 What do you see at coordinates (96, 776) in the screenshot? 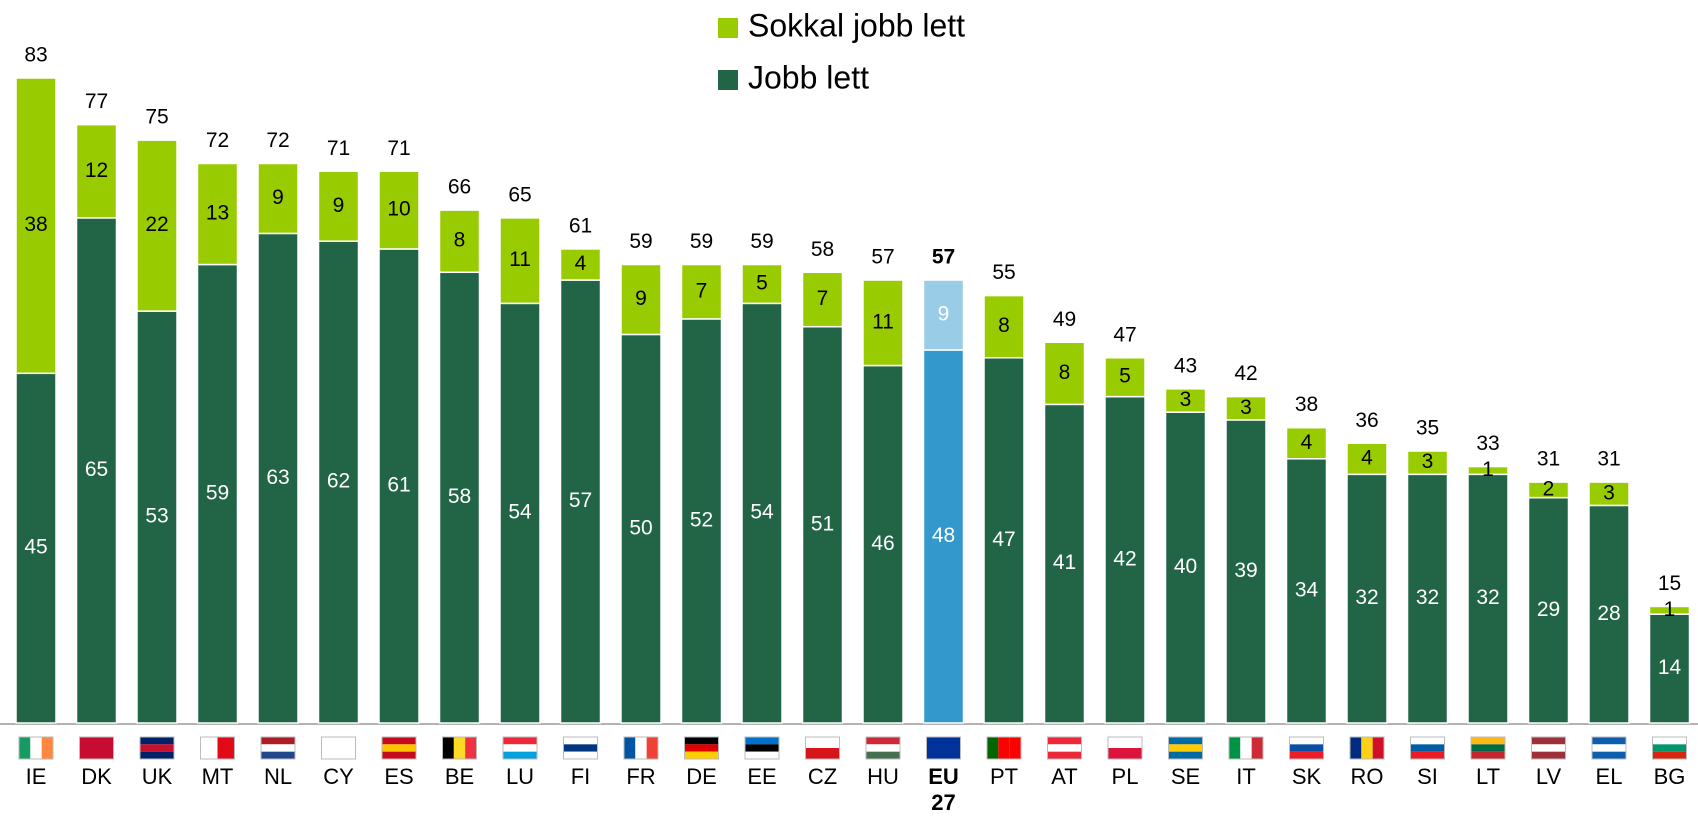
I see `x-tick-label: DK` at bounding box center [96, 776].